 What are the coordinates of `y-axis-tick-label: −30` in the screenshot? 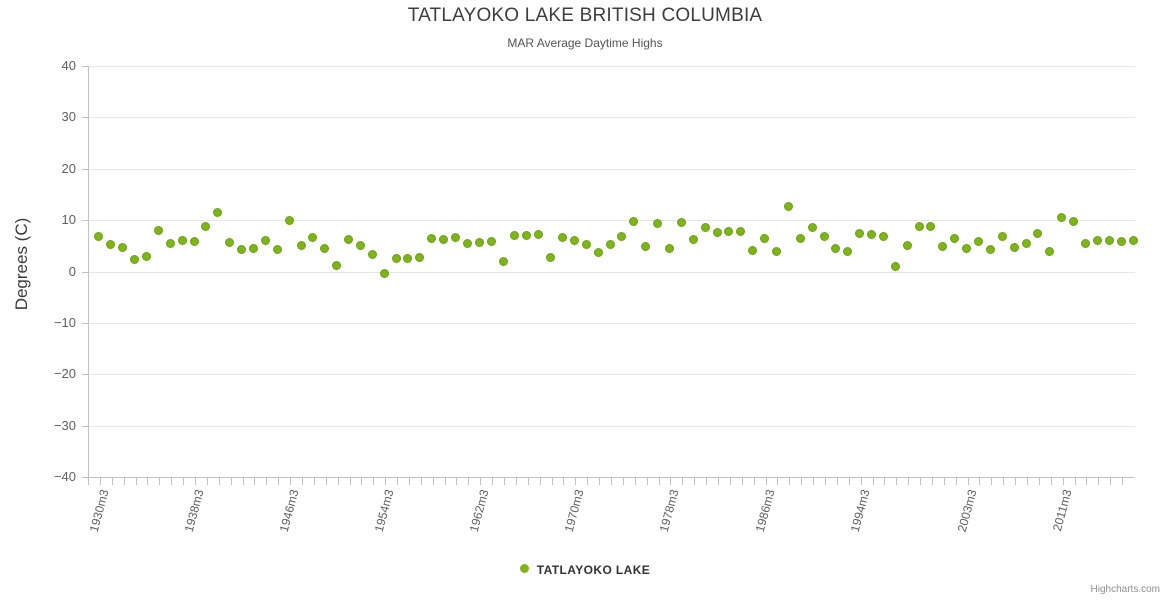 It's located at (64, 425).